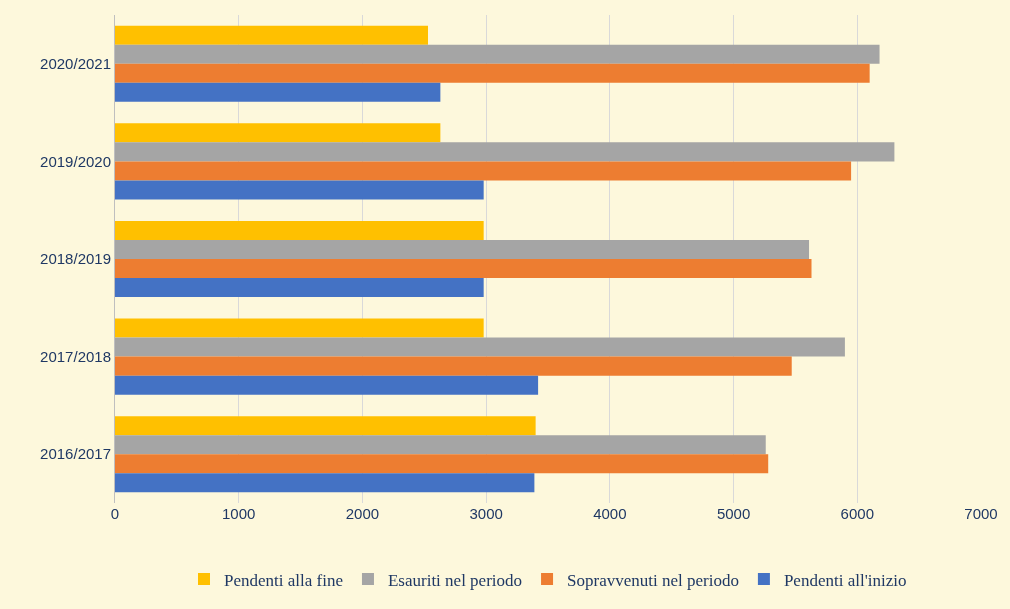 This screenshot has width=1010, height=609. I want to click on y-tick-label: 2019/2020, so click(75, 161).